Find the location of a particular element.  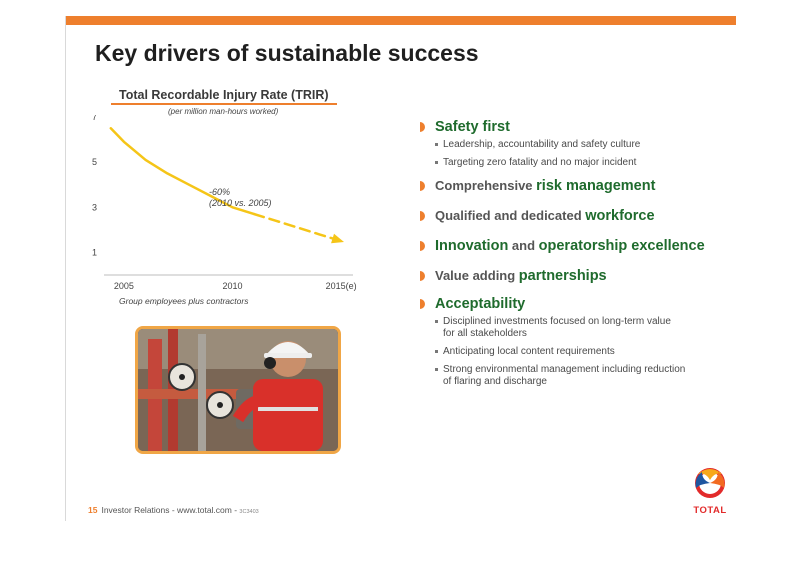

chart-title: Total Recordable Injury Rate (TRIR) is located at coordinates (224, 95).